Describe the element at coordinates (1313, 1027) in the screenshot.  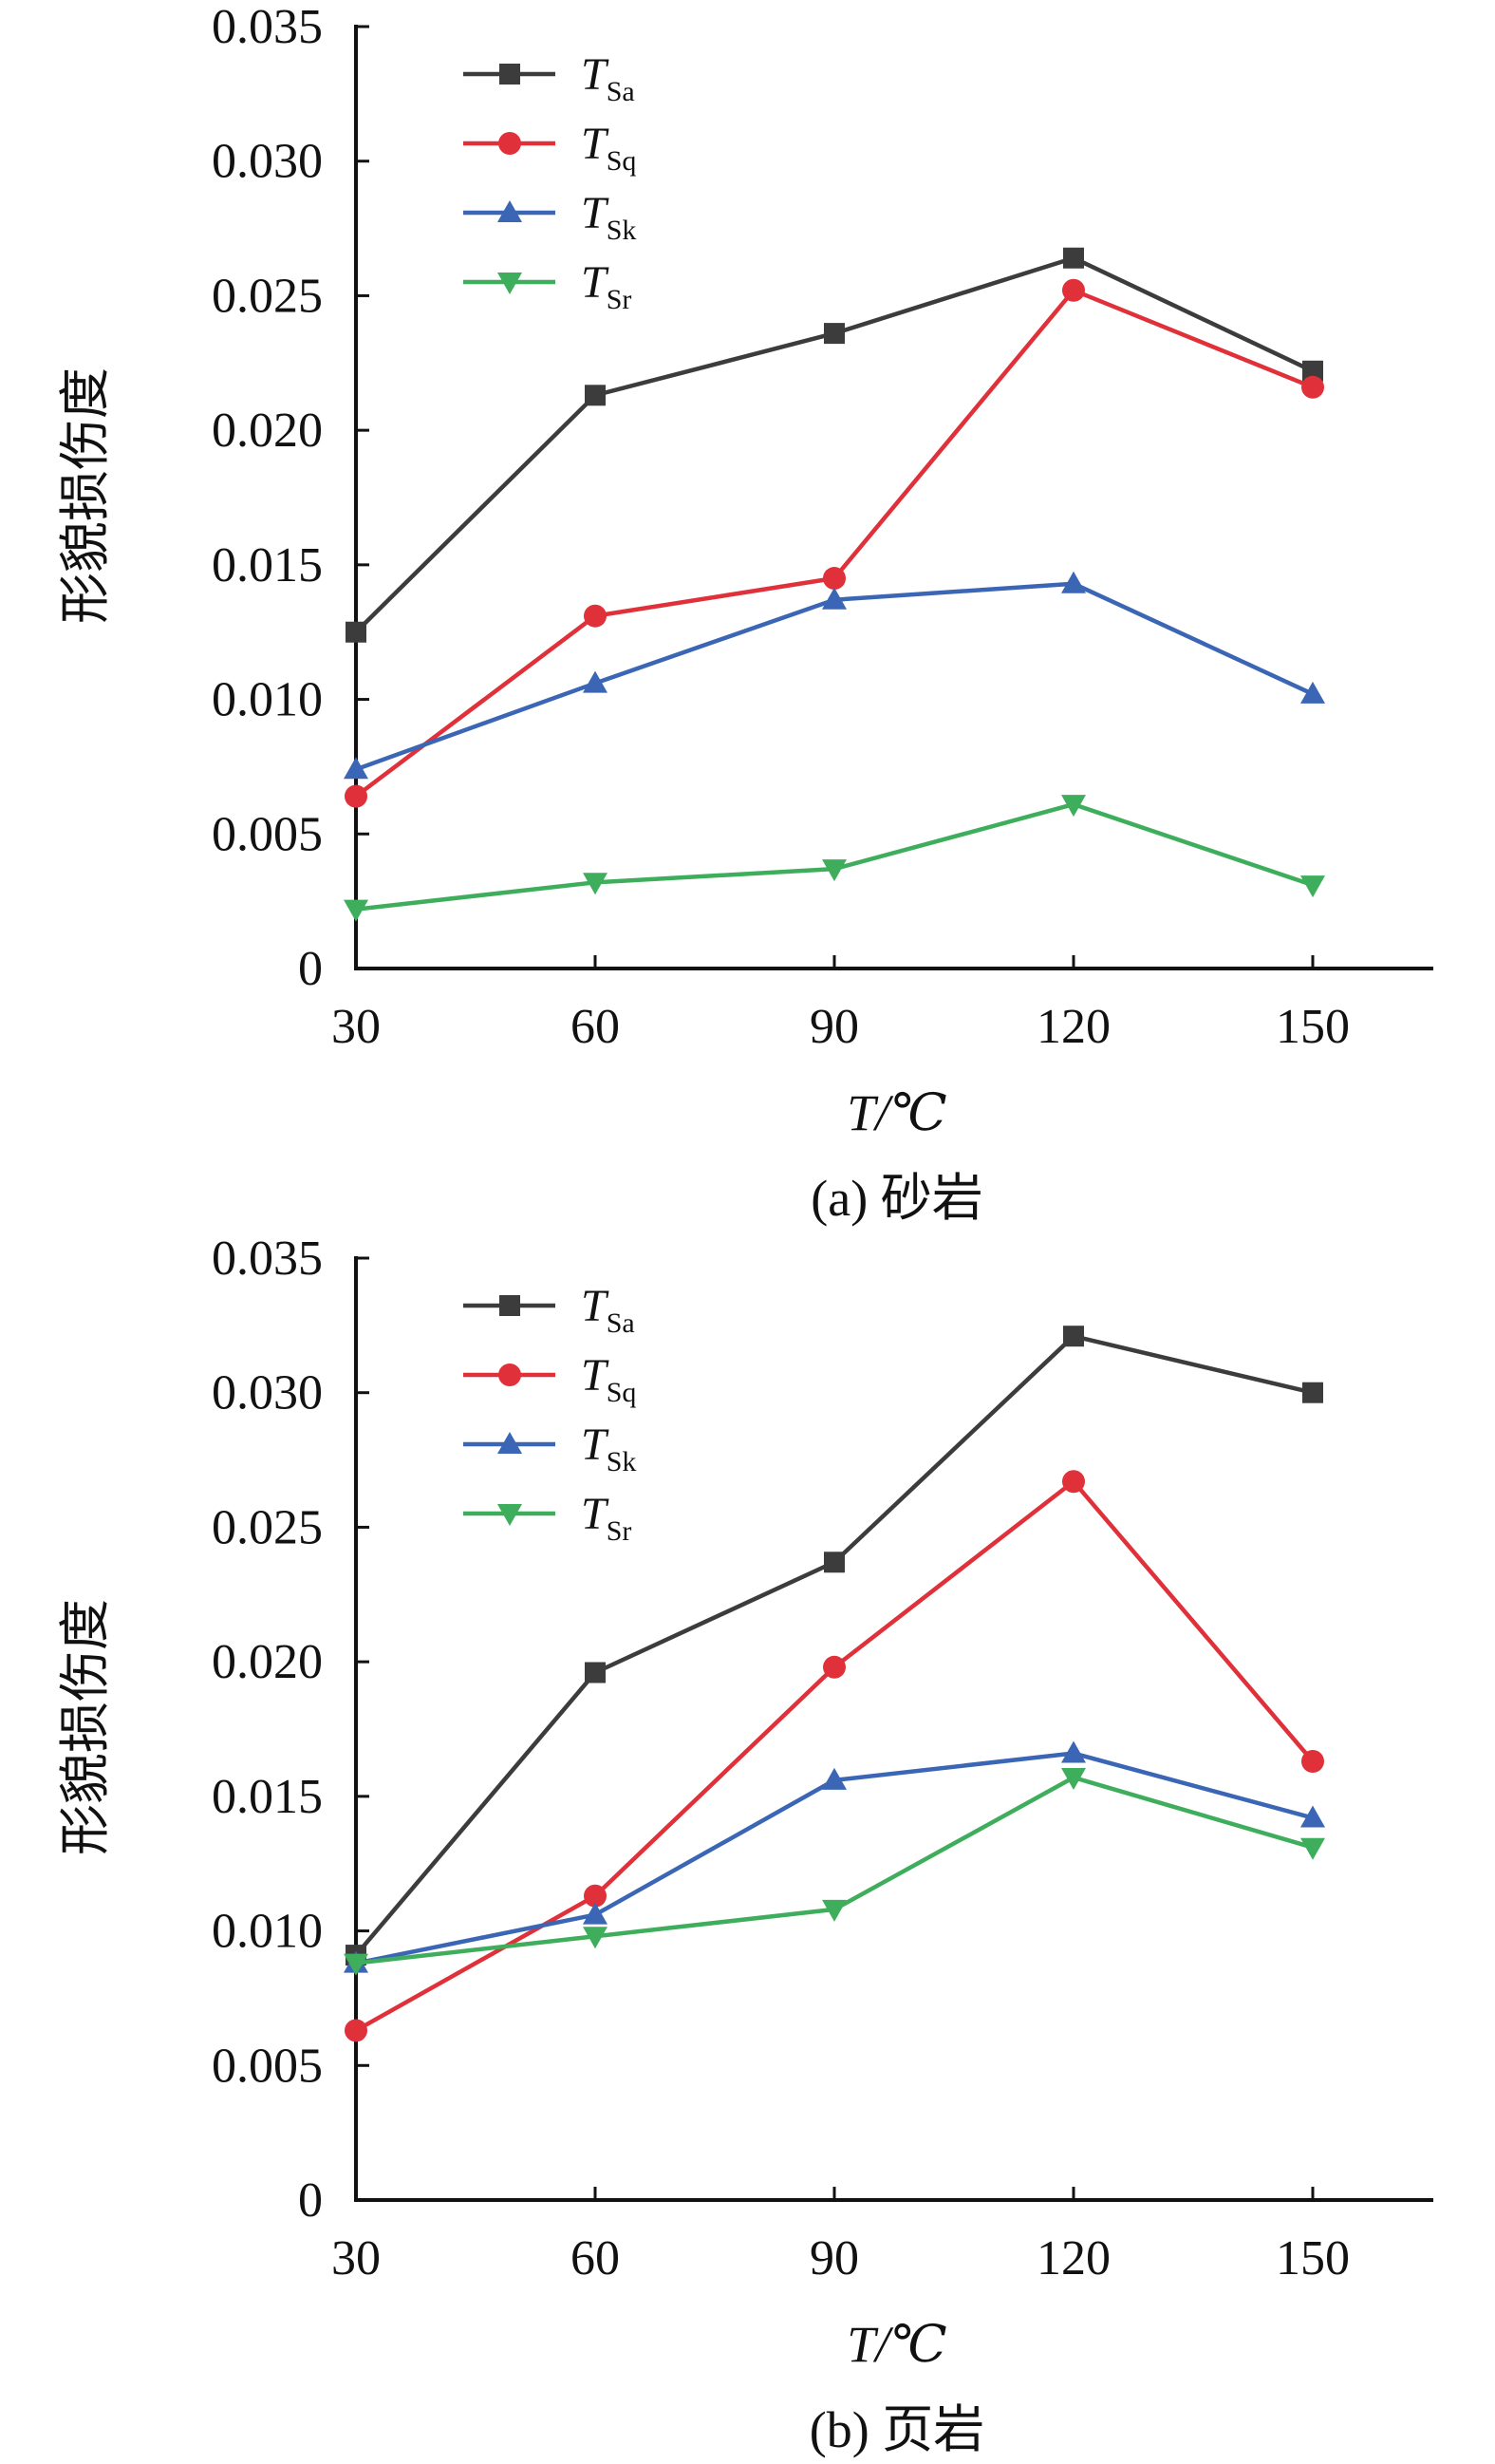
I see `x-tick-label: 150` at that location.